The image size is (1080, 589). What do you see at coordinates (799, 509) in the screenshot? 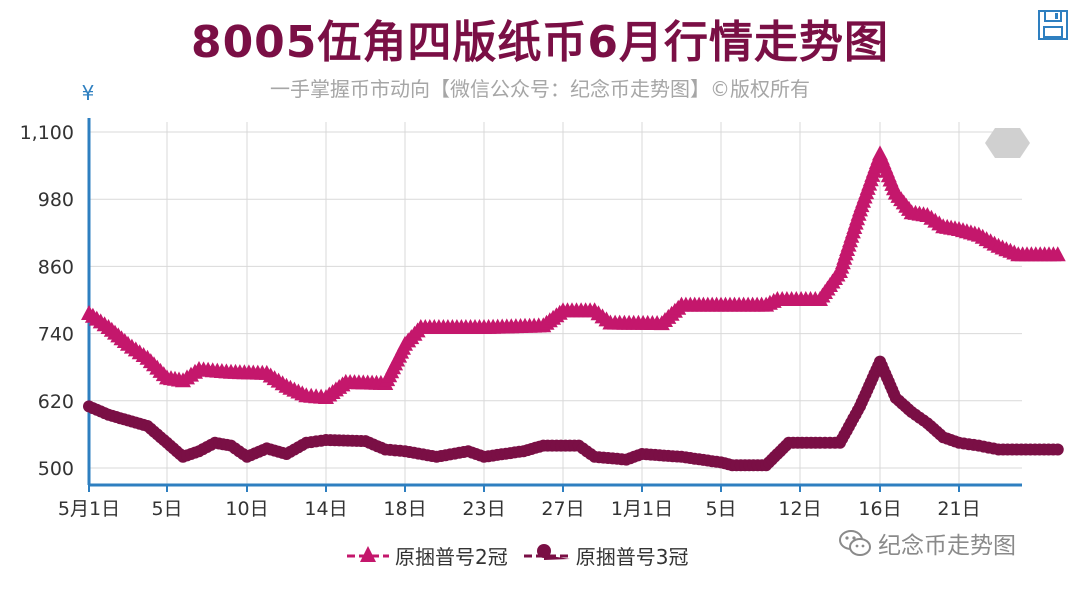
I see `x-tick-label: 12日` at bounding box center [799, 509].